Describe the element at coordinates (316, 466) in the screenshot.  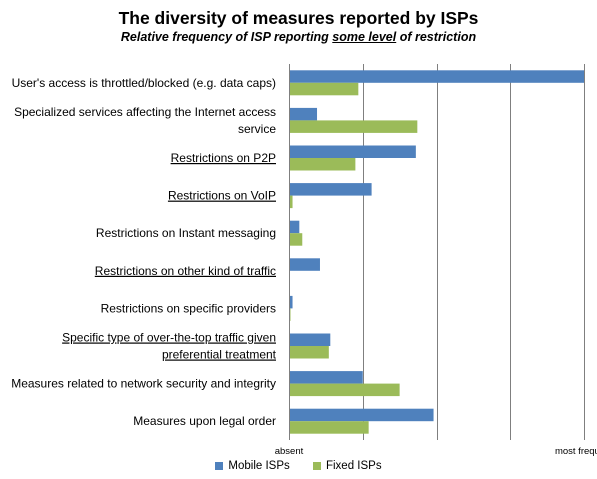
I see `legend-swatch-fixed` at that location.